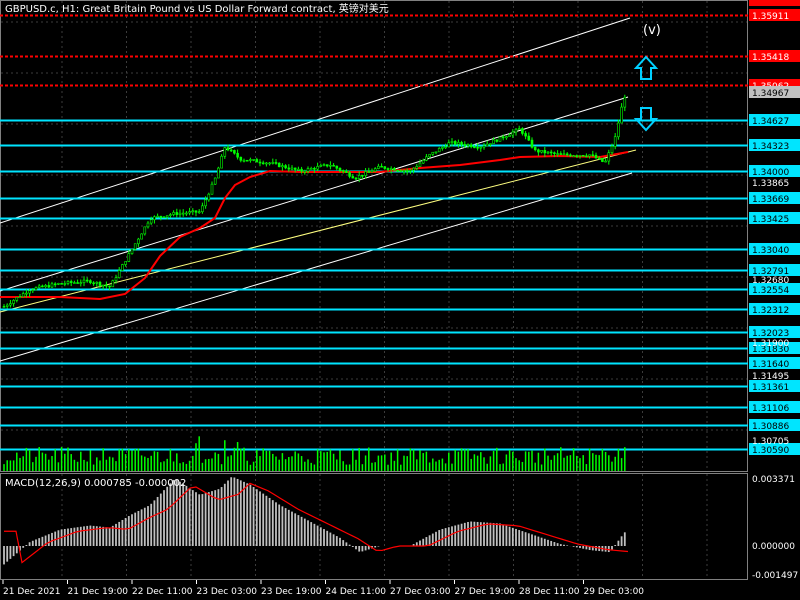 The width and height of the screenshot is (800, 600). I want to click on level-price-label: 1.33669, so click(770, 200).